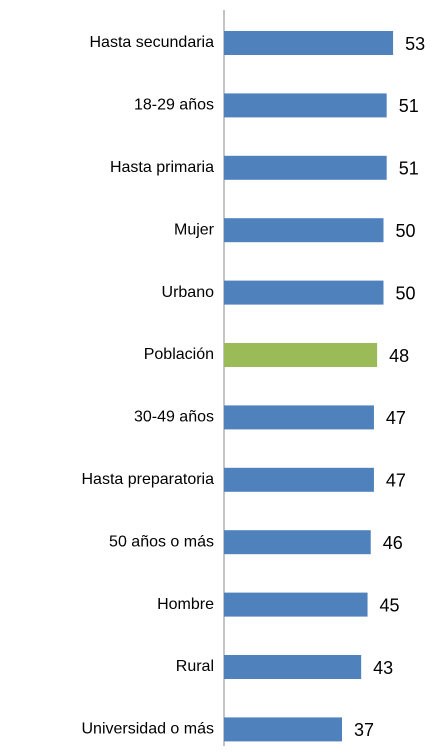 The height and width of the screenshot is (756, 442). Describe the element at coordinates (148, 729) in the screenshot. I see `category-label: Universidad o más` at that location.